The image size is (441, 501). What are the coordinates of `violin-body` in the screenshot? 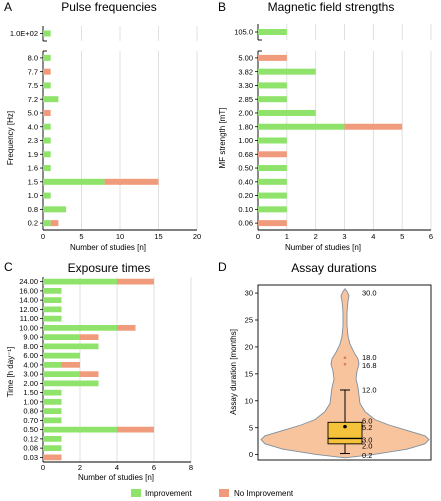 It's located at (345, 373).